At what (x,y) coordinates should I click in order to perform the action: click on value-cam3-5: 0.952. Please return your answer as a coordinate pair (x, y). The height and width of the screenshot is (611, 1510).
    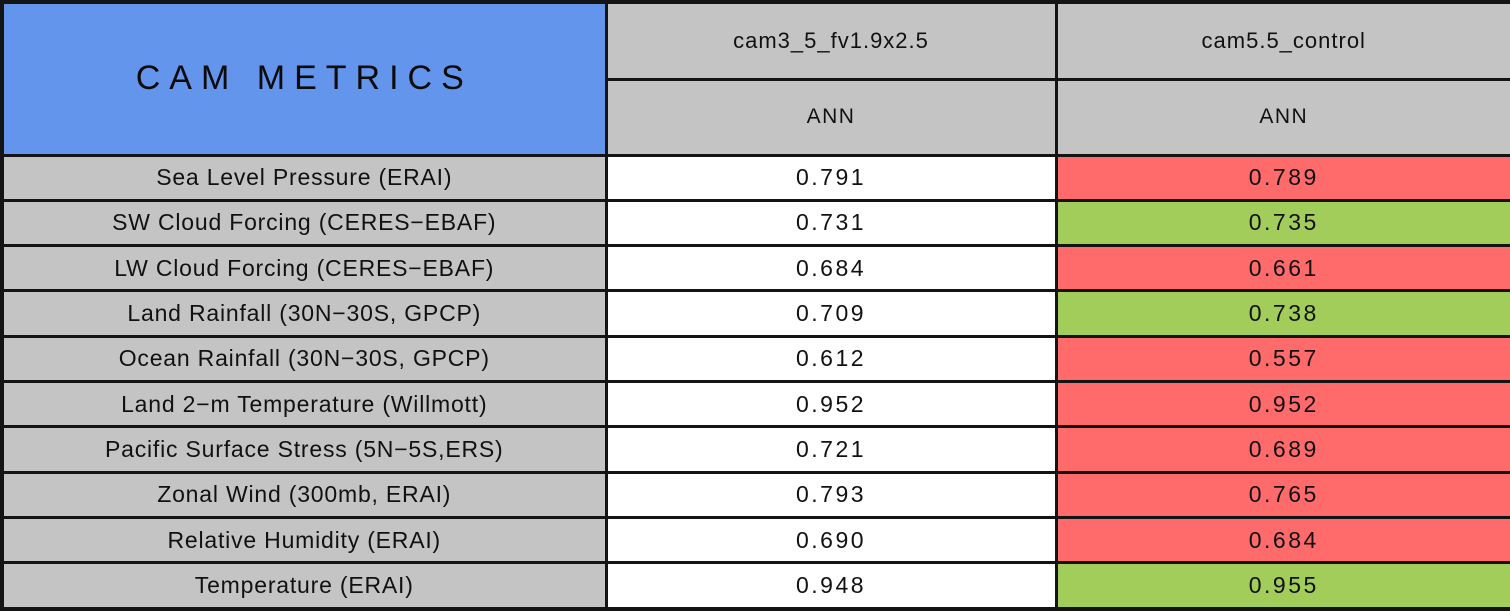
    Looking at the image, I should click on (831, 404).